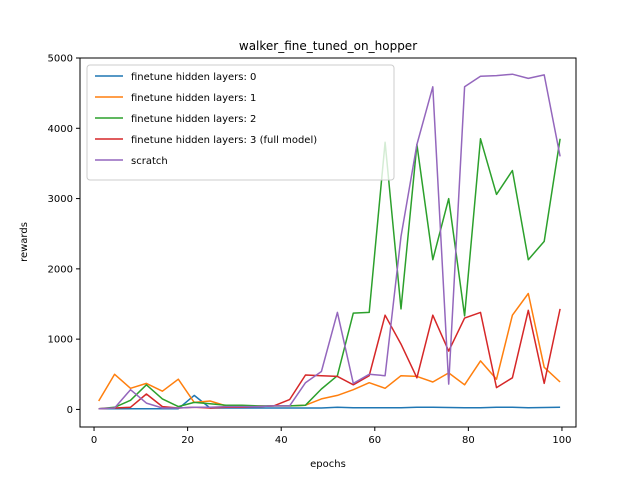  Describe the element at coordinates (60, 59) in the screenshot. I see `y-tick-label: 5000` at that location.